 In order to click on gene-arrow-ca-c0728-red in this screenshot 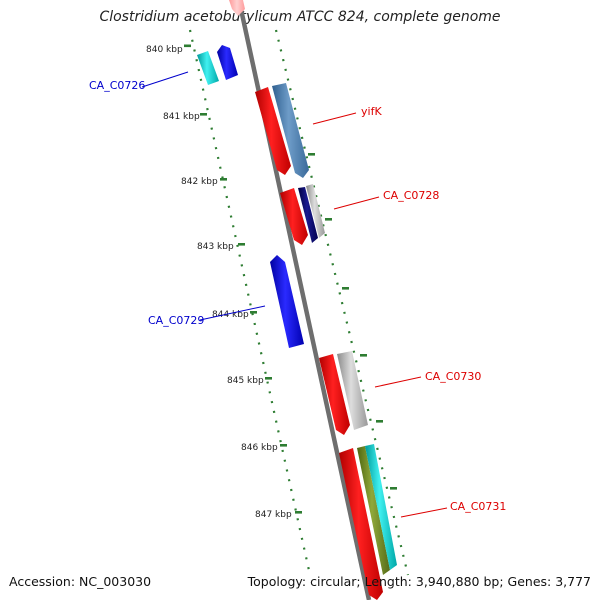, I will do `click(294, 216)`.